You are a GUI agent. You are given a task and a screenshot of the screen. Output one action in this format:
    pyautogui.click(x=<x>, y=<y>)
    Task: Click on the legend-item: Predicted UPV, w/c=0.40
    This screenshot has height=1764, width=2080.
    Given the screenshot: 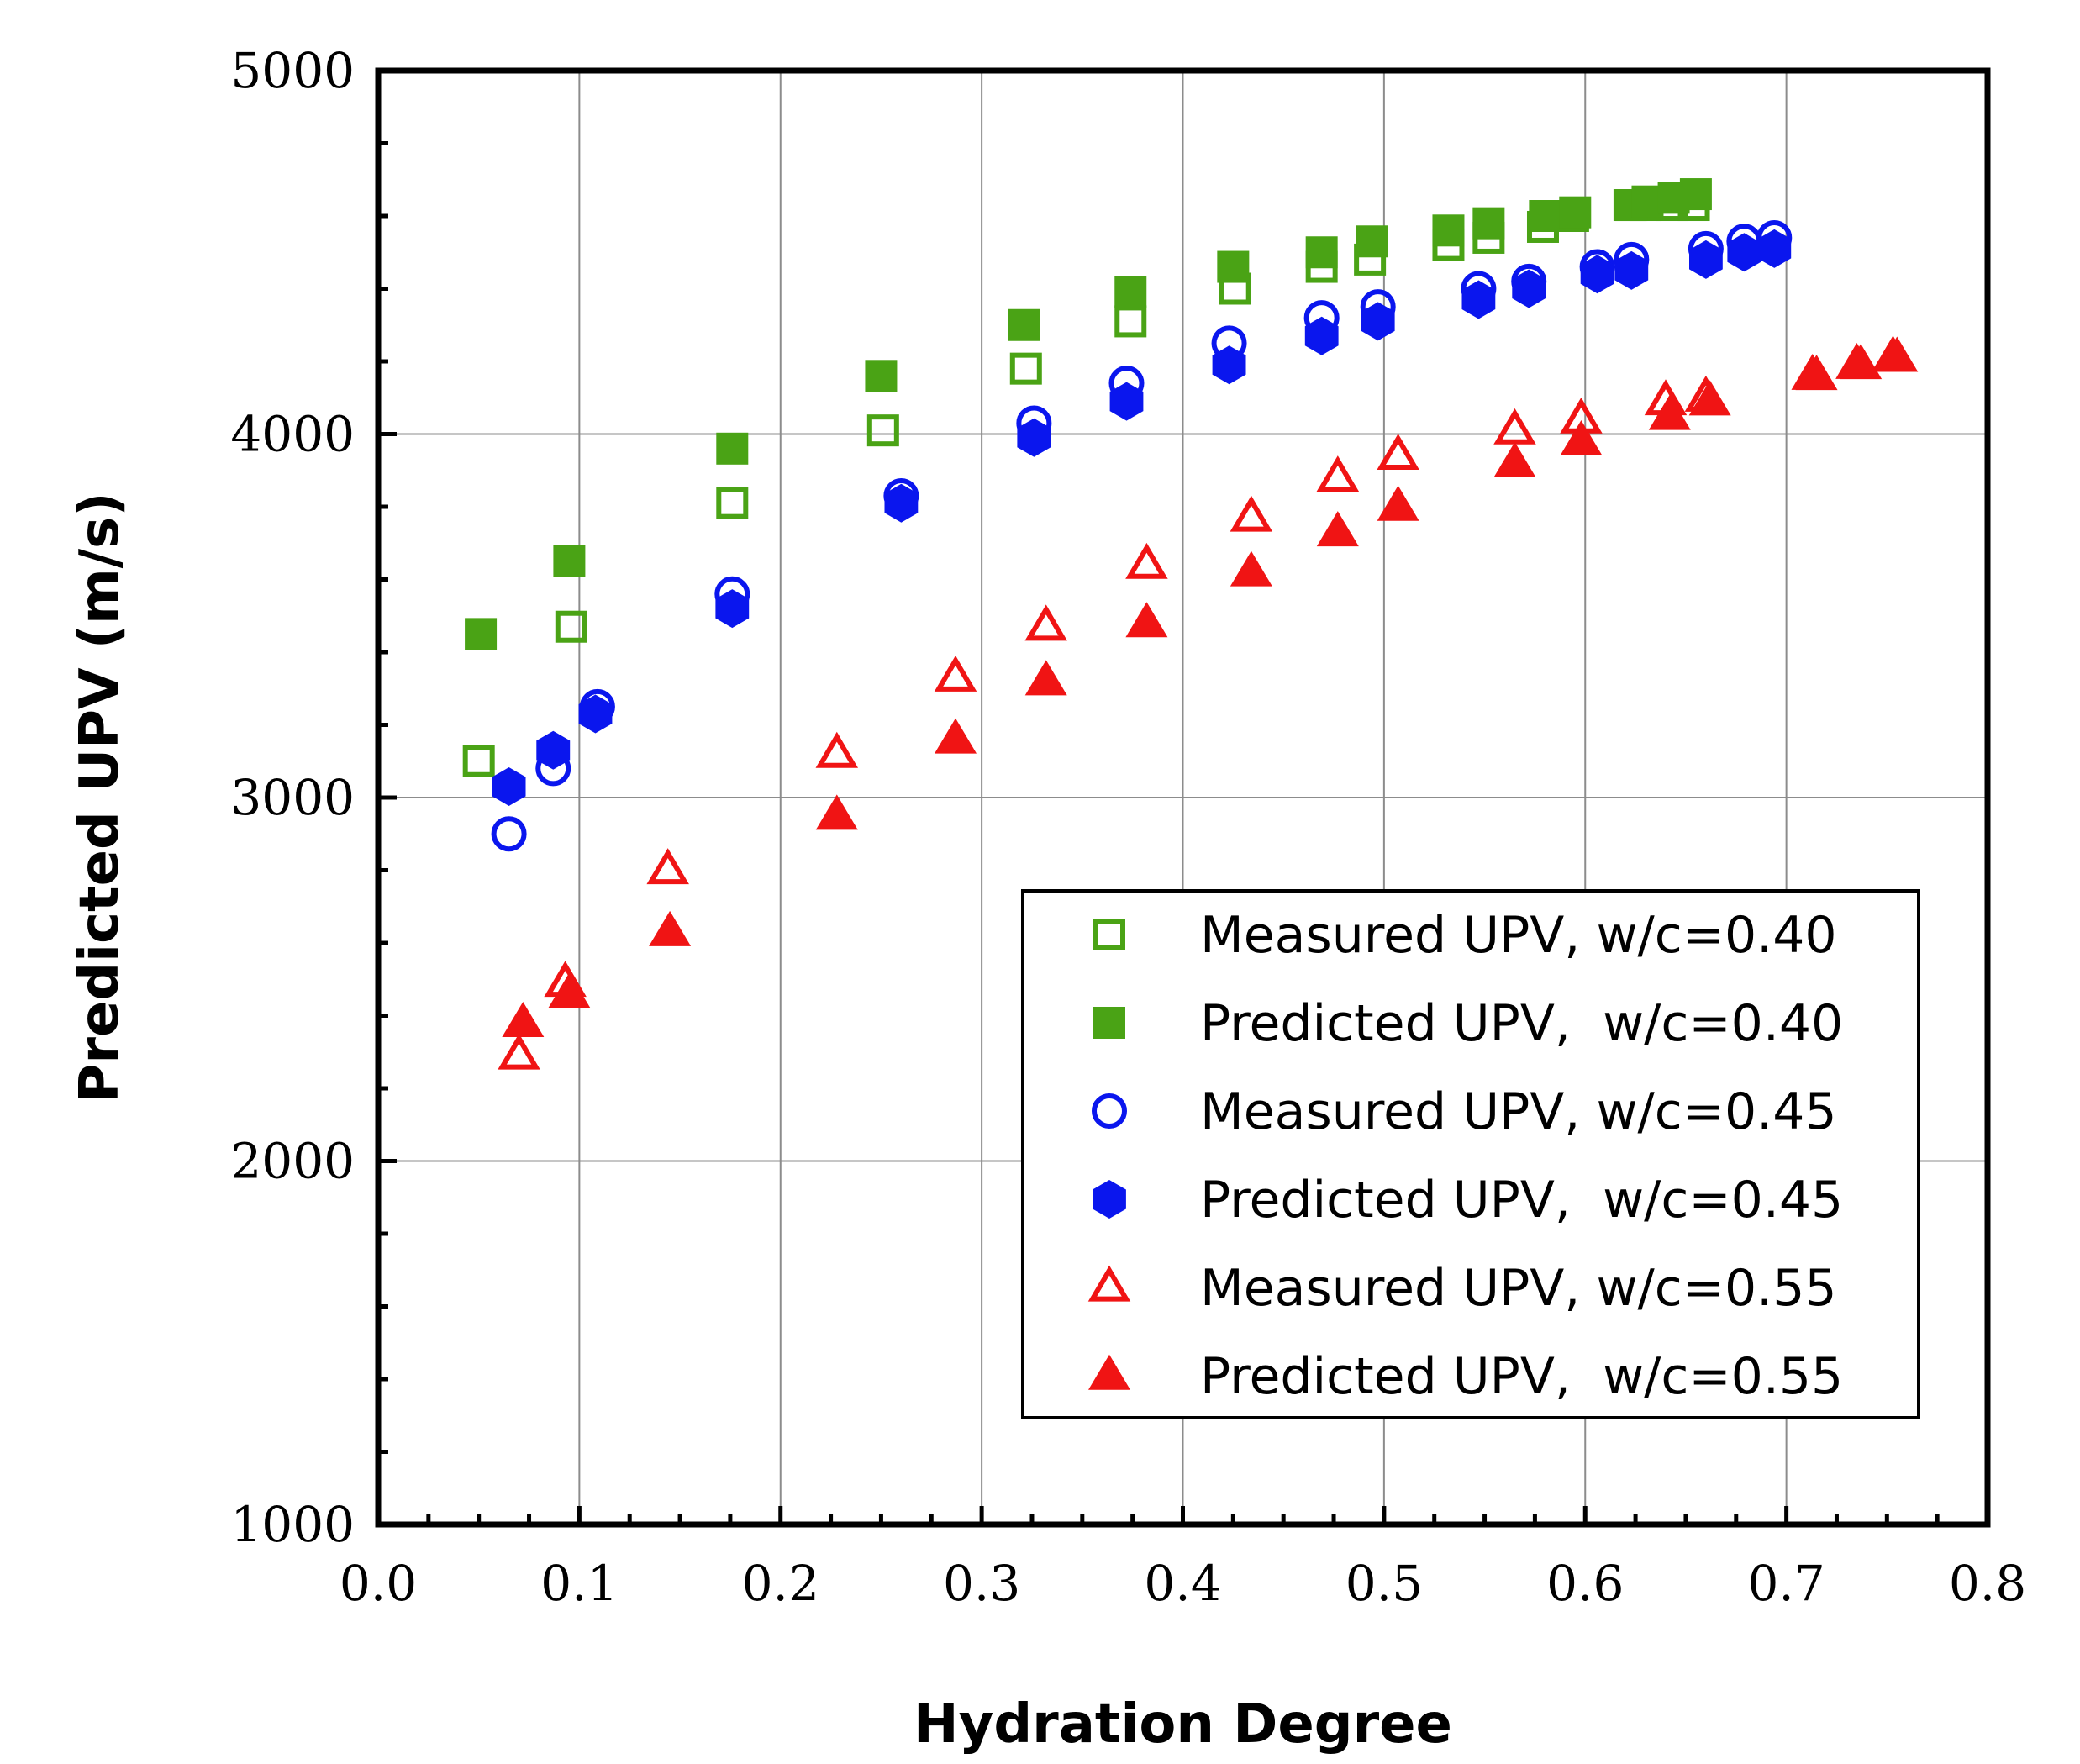 What is the action you would take?
    pyautogui.click(x=1468, y=1023)
    